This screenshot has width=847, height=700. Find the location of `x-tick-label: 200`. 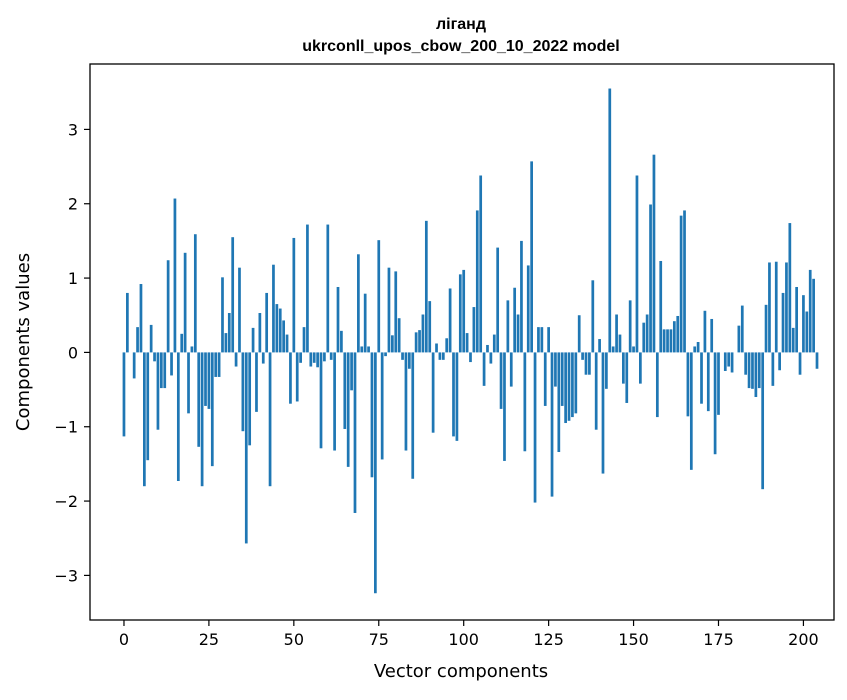

x-tick-label: 200 is located at coordinates (803, 639).